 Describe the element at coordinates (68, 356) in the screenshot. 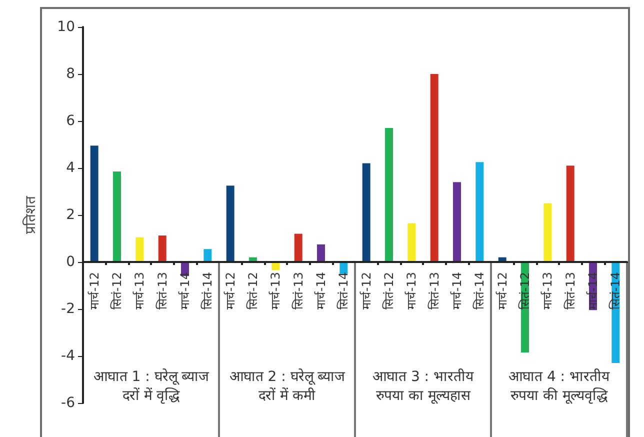

I see `y-tick-label: -4` at that location.